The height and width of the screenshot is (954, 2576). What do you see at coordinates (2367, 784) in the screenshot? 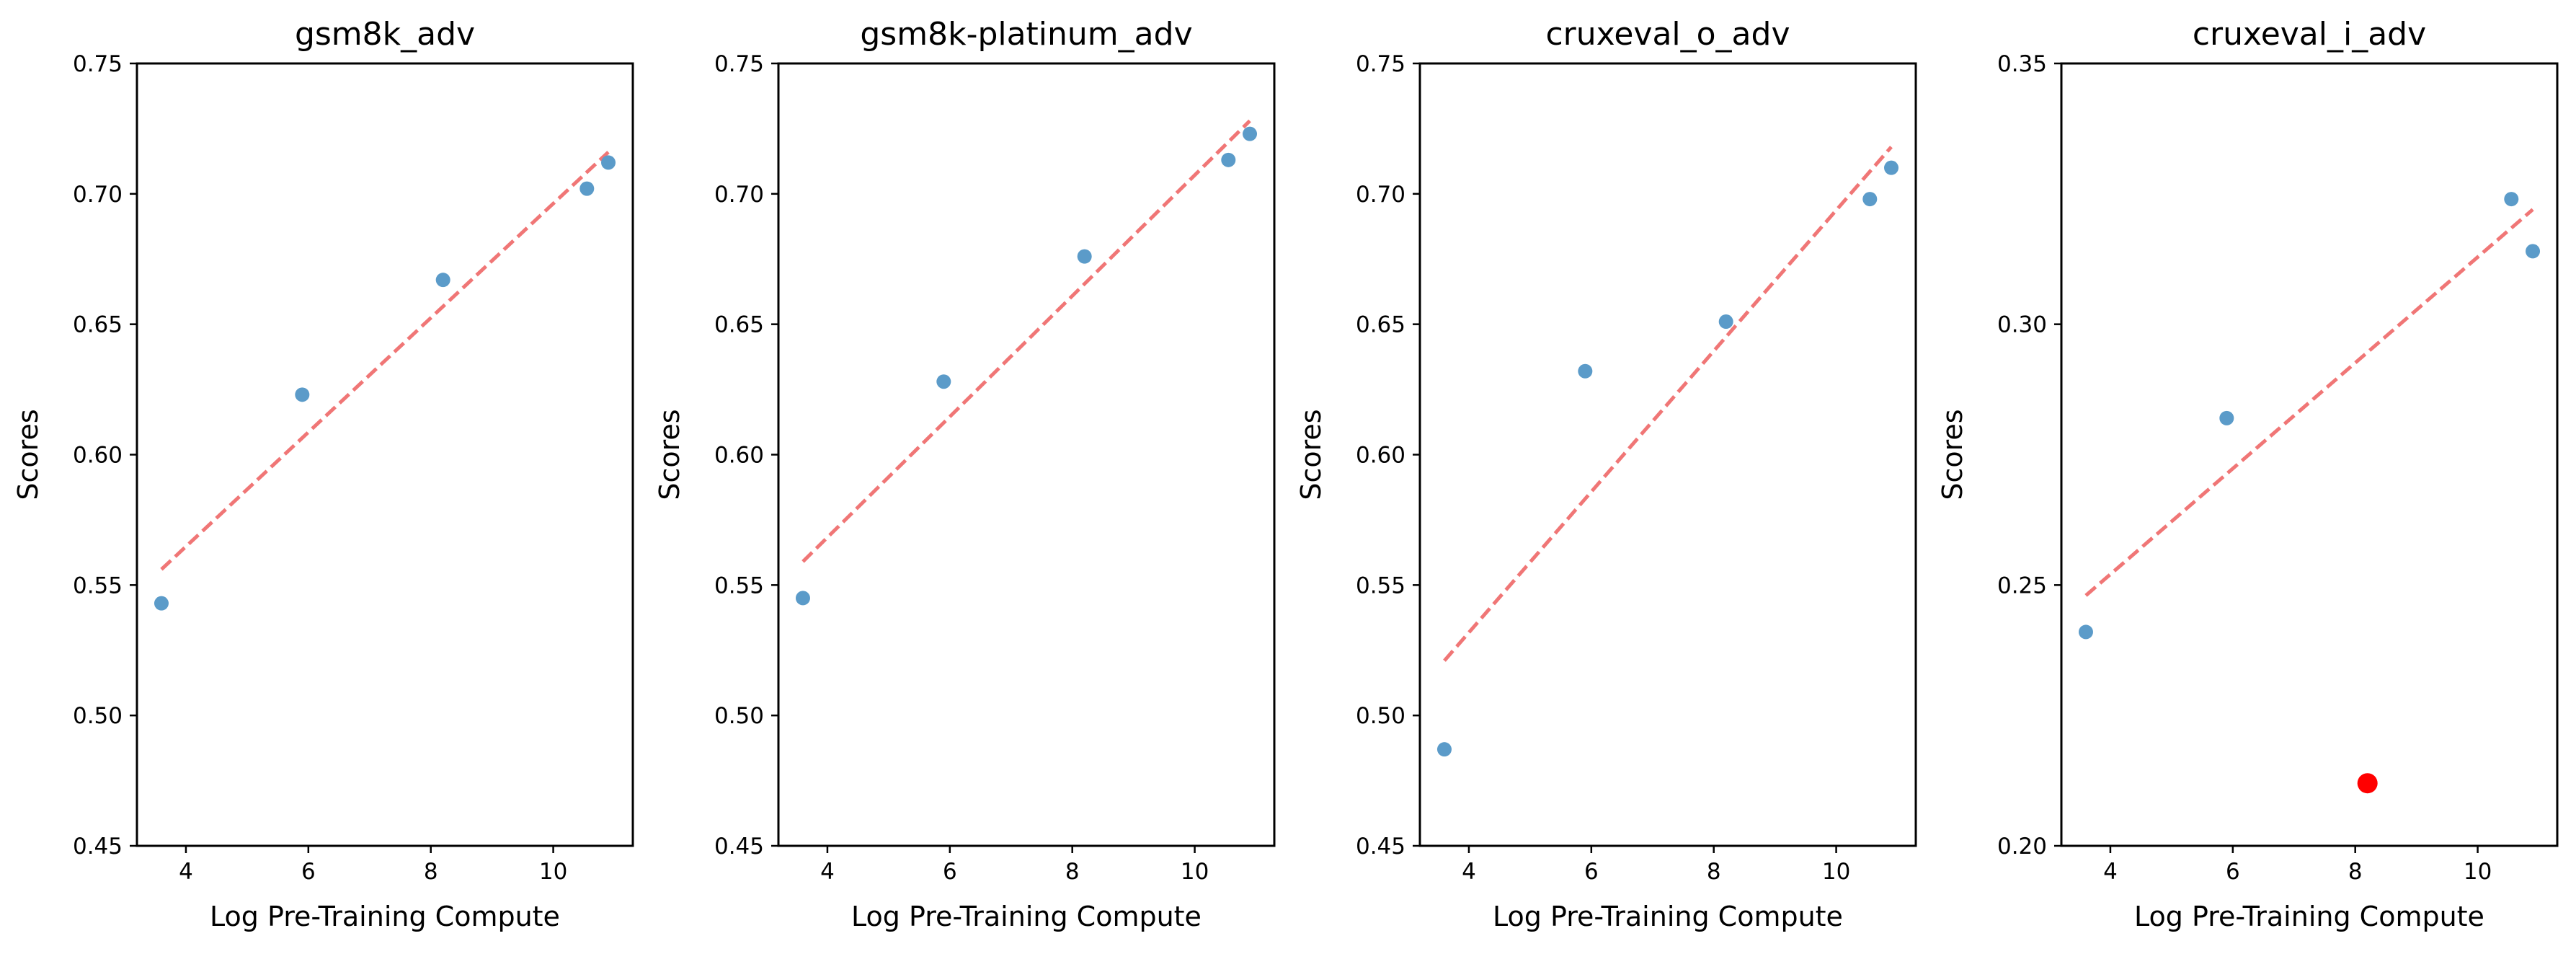
I see `highlight-point` at bounding box center [2367, 784].